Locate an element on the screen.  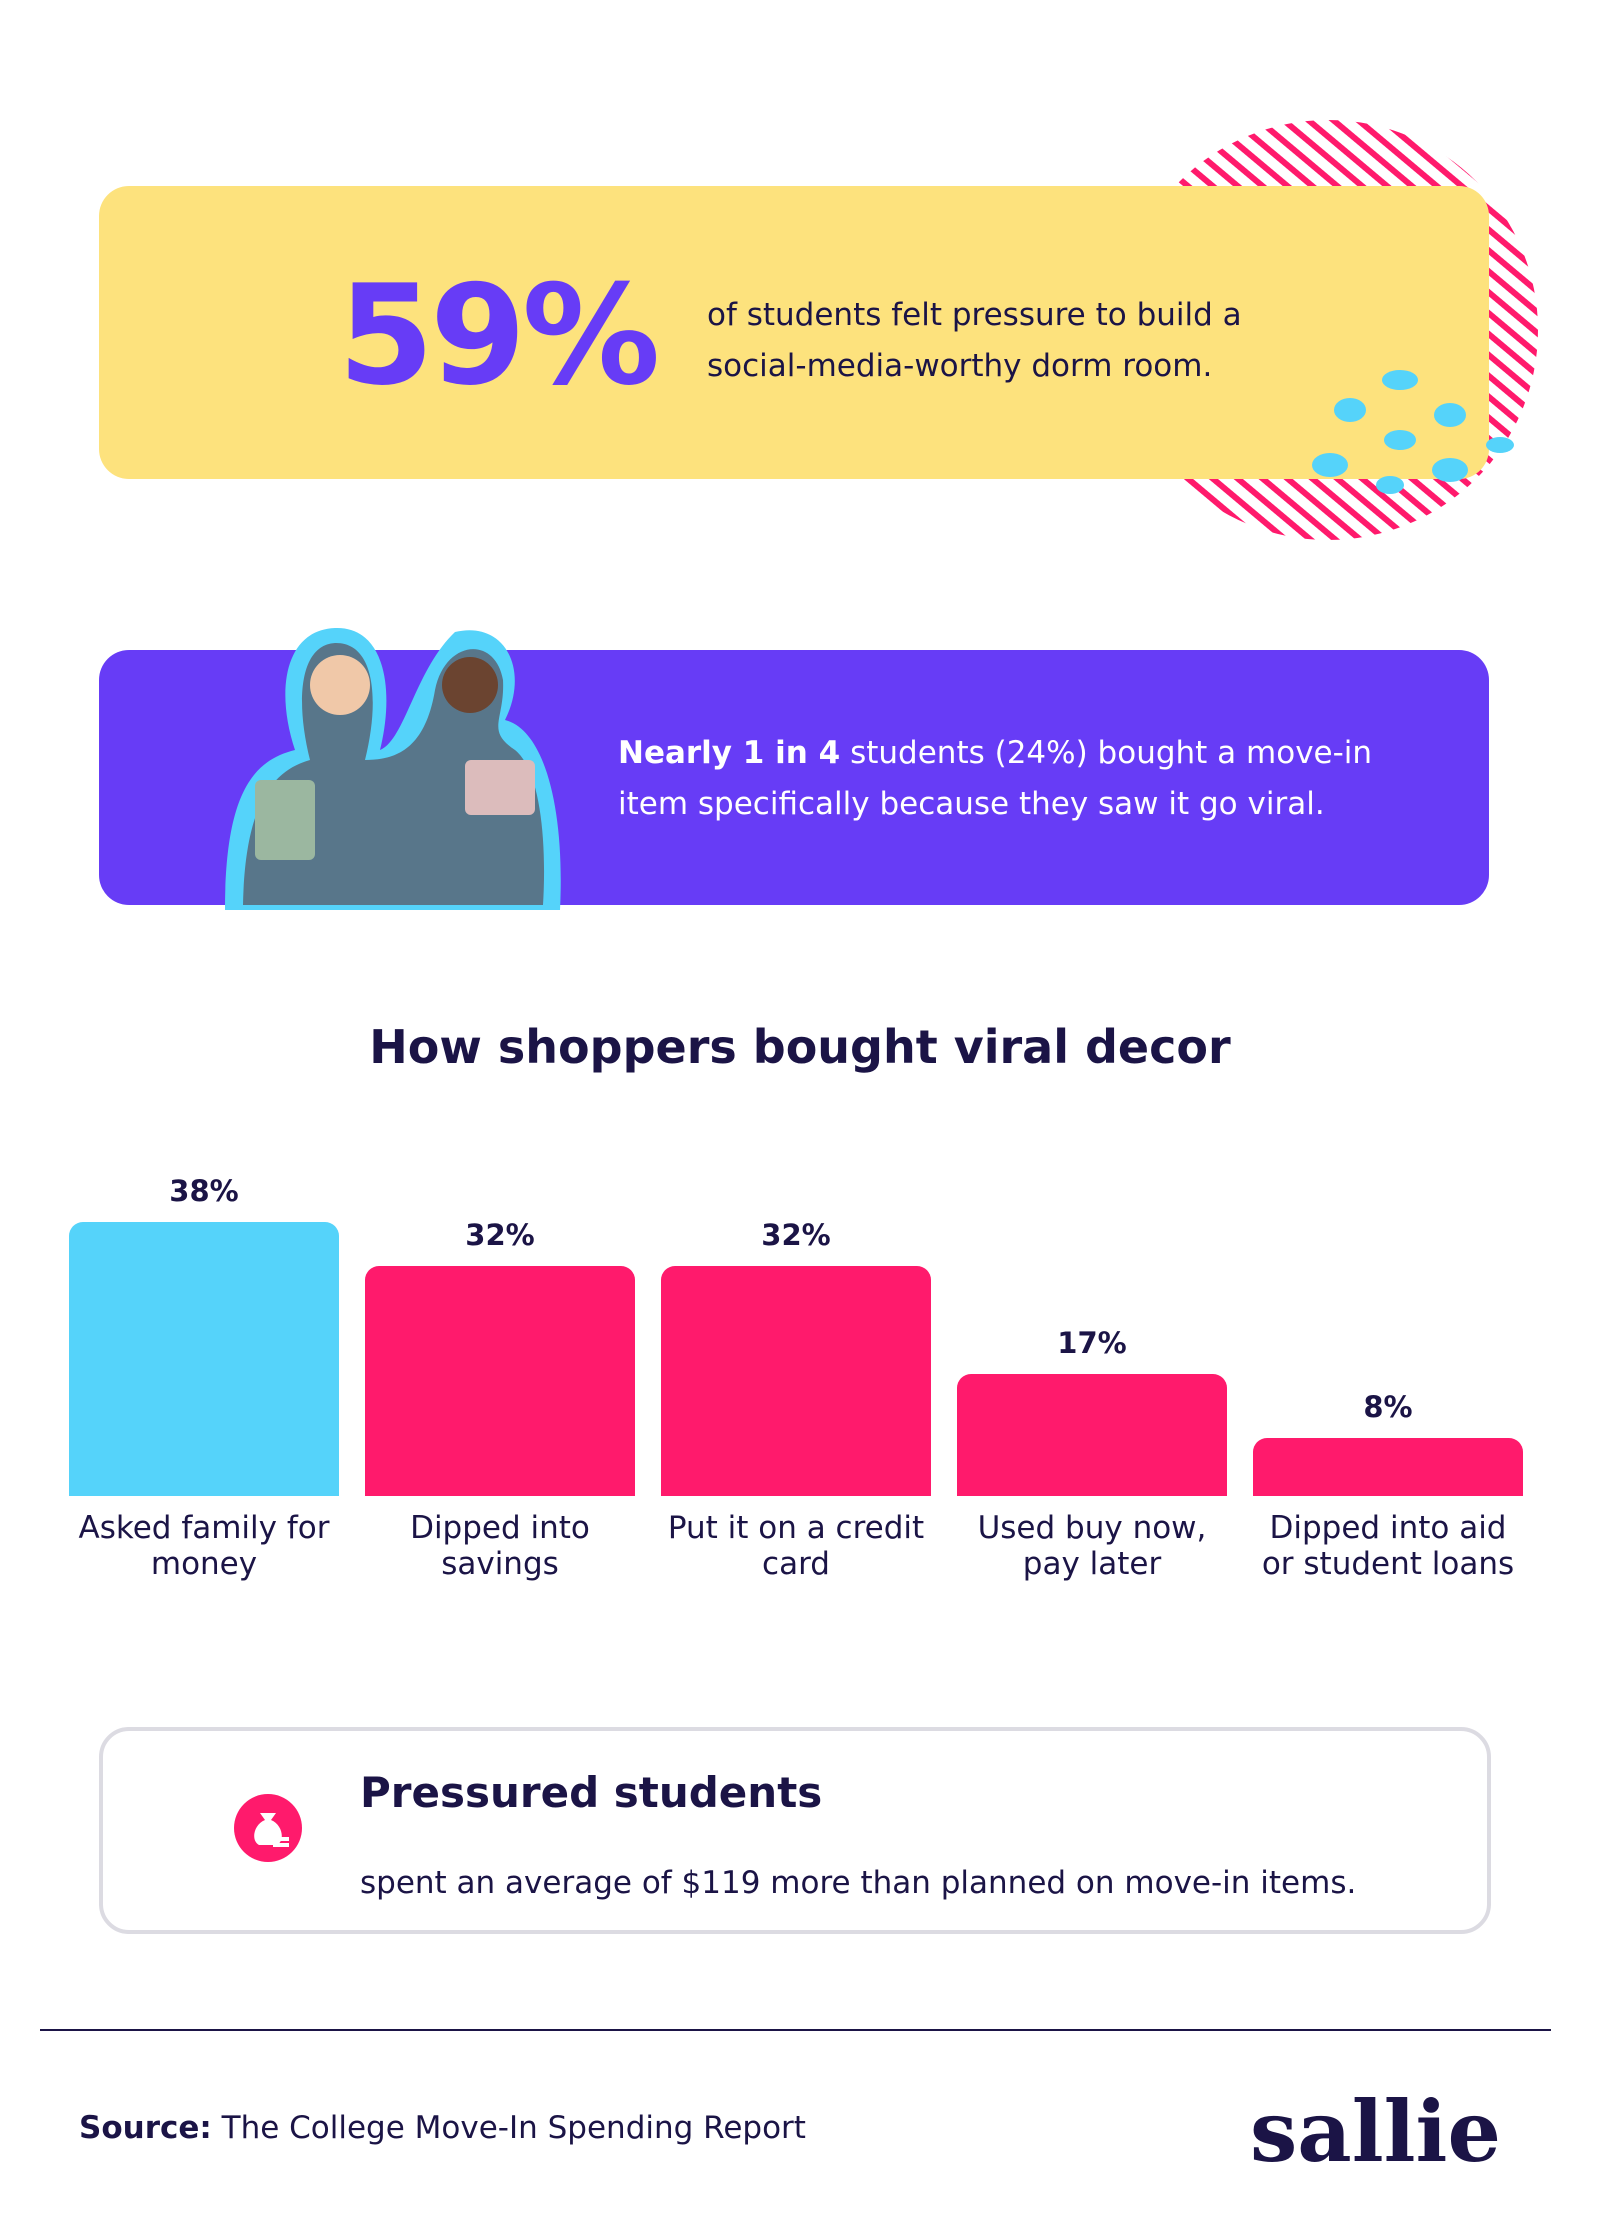
stat-figure: 59% is located at coordinates (499, 335).